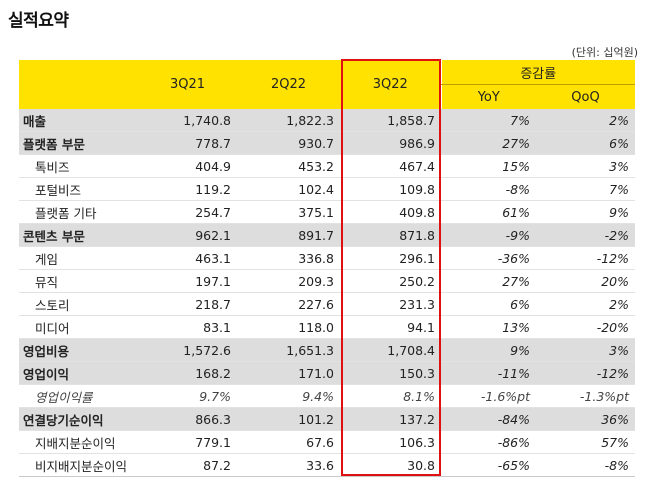  I want to click on cell-yoy: -86%, so click(488, 442).